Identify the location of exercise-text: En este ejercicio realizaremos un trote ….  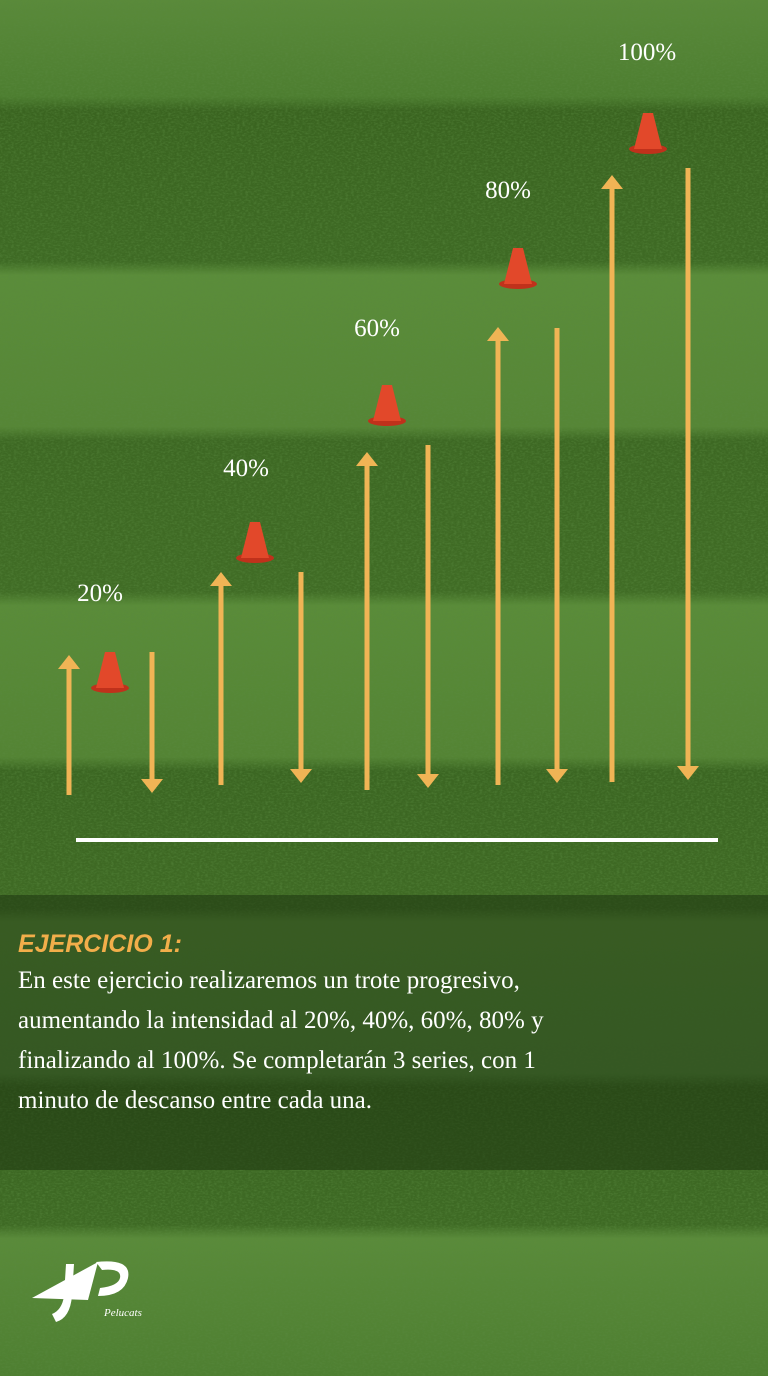
(281, 1040).